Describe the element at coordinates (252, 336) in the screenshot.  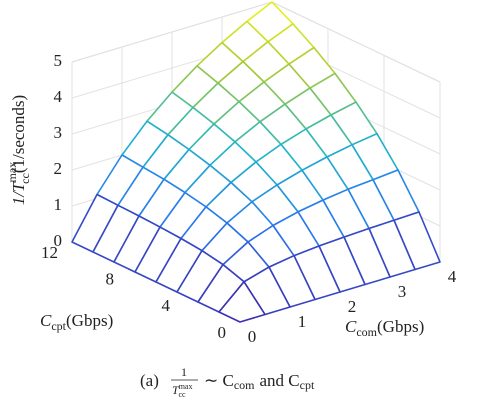
I see `x-tick-label: 0` at that location.